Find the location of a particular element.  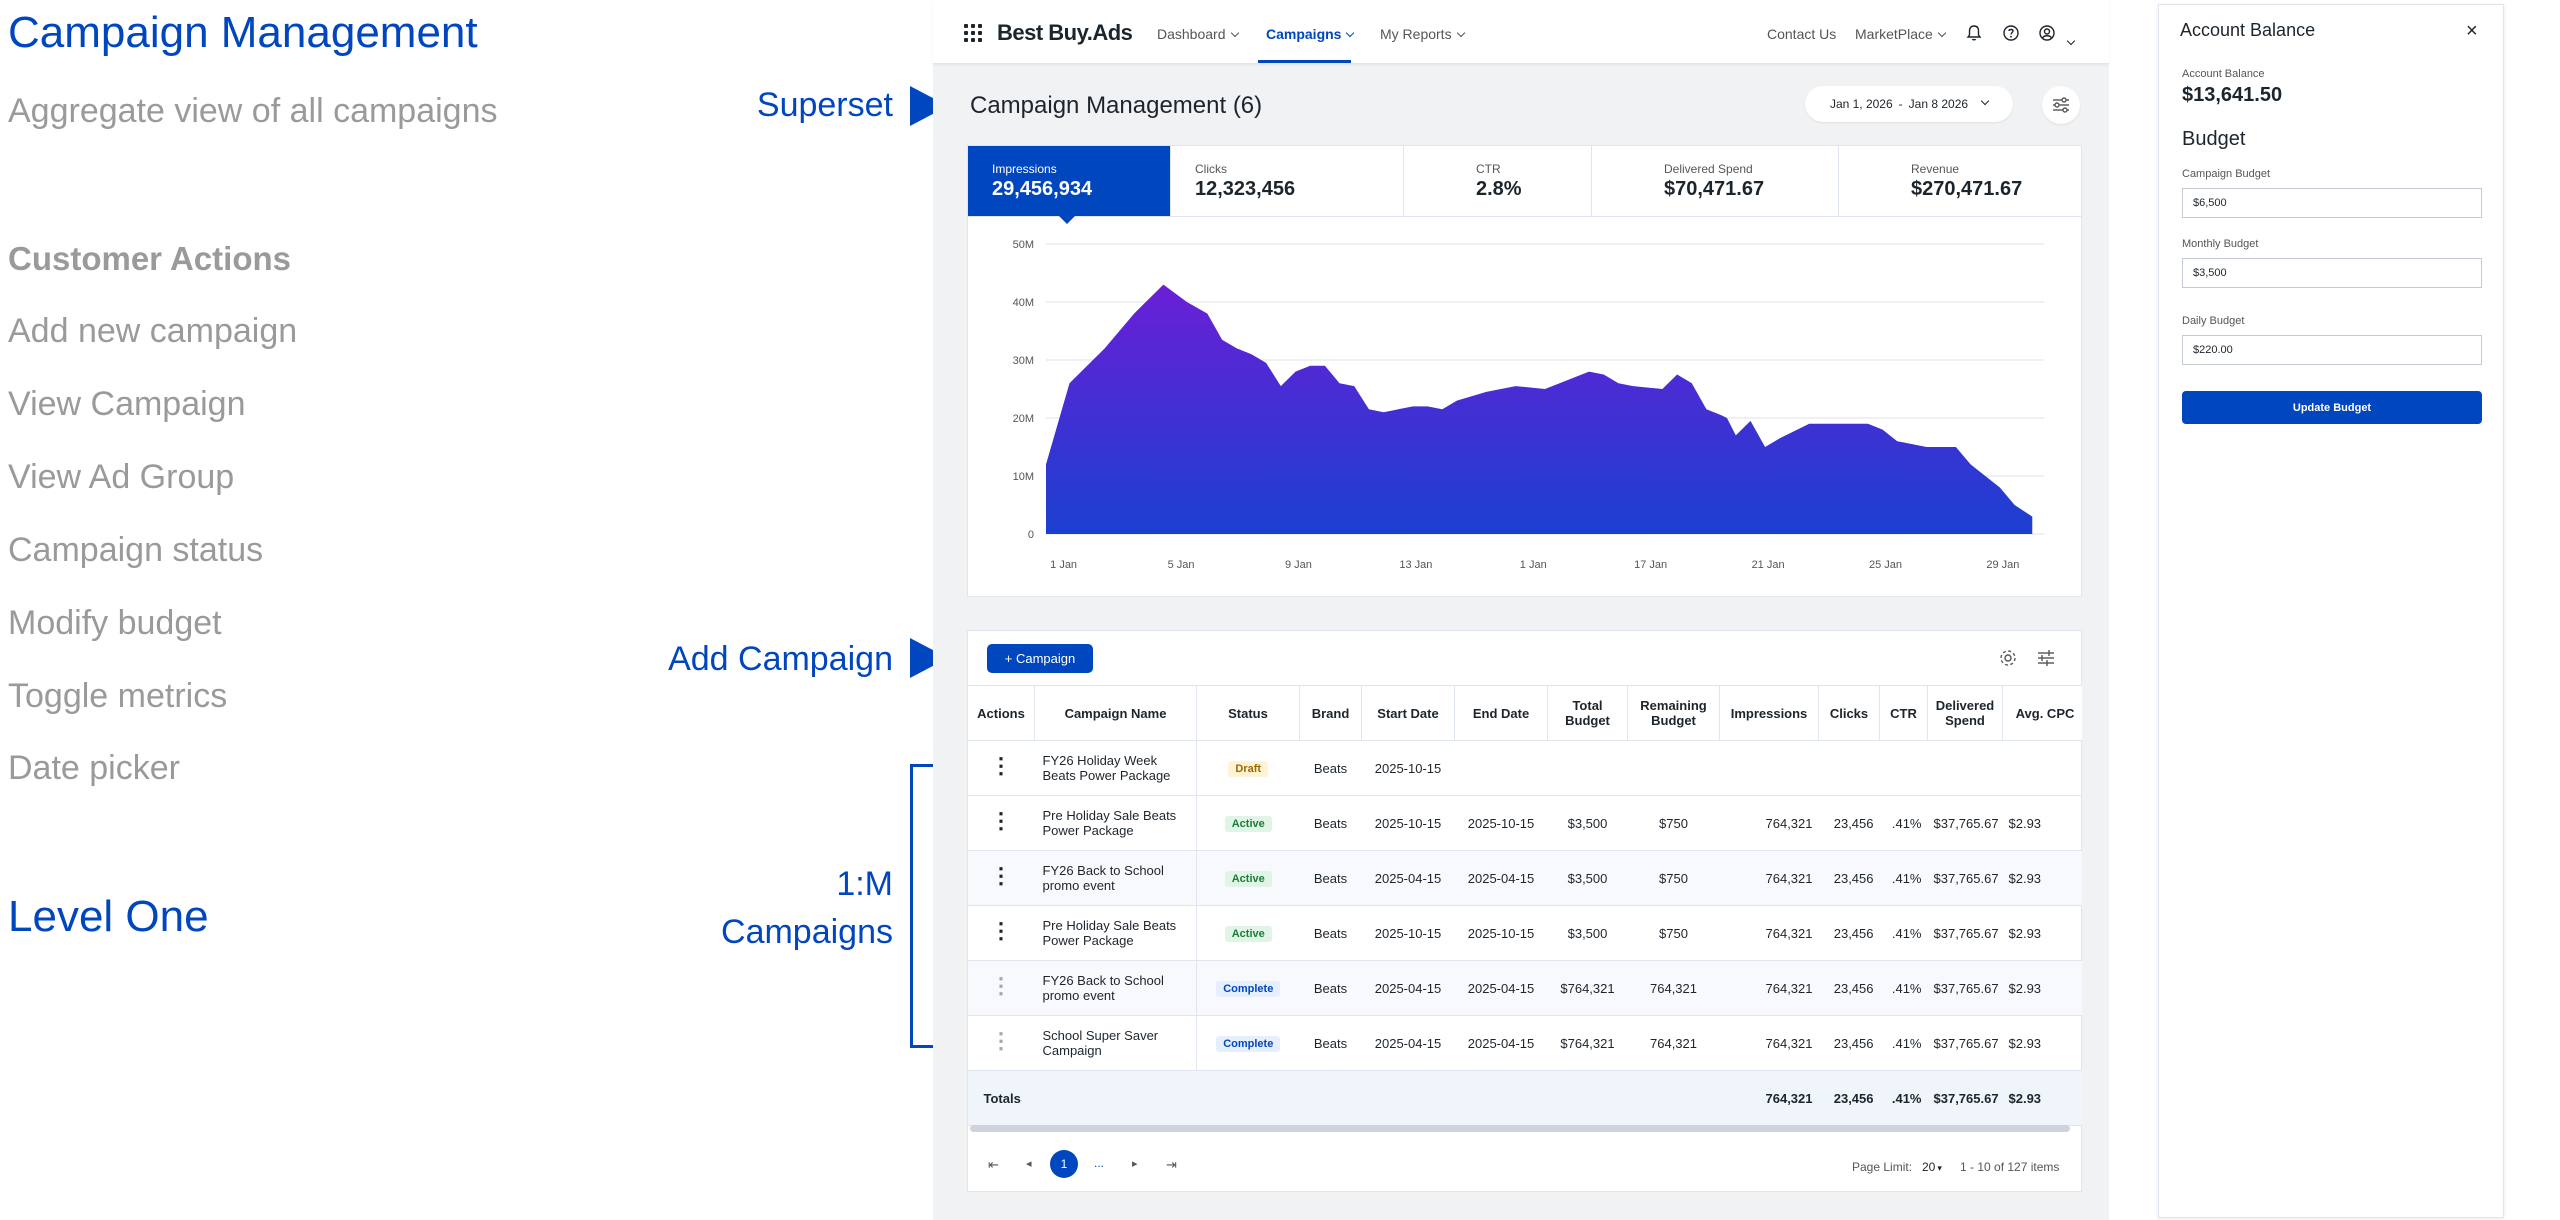

last-page-icon: ⇥ is located at coordinates (1171, 1164).